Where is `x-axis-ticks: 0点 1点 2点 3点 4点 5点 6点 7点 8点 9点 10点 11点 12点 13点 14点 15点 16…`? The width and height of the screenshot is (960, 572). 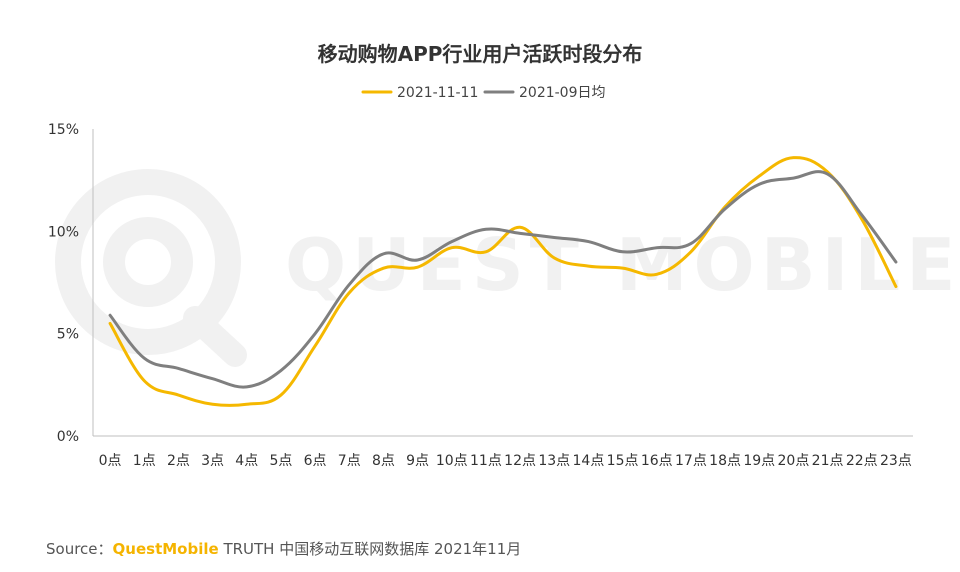
x-axis-ticks: 0点 1点 2点 3点 4点 5点 6点 7点 8点 9点 10点 11点 12点 13点 14点 15点 16… is located at coordinates (505, 461).